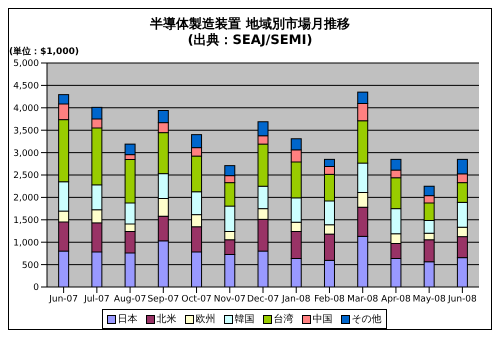  I want to click on chart-title: 半導体製造装置 地域別市場月推移, so click(250, 25).